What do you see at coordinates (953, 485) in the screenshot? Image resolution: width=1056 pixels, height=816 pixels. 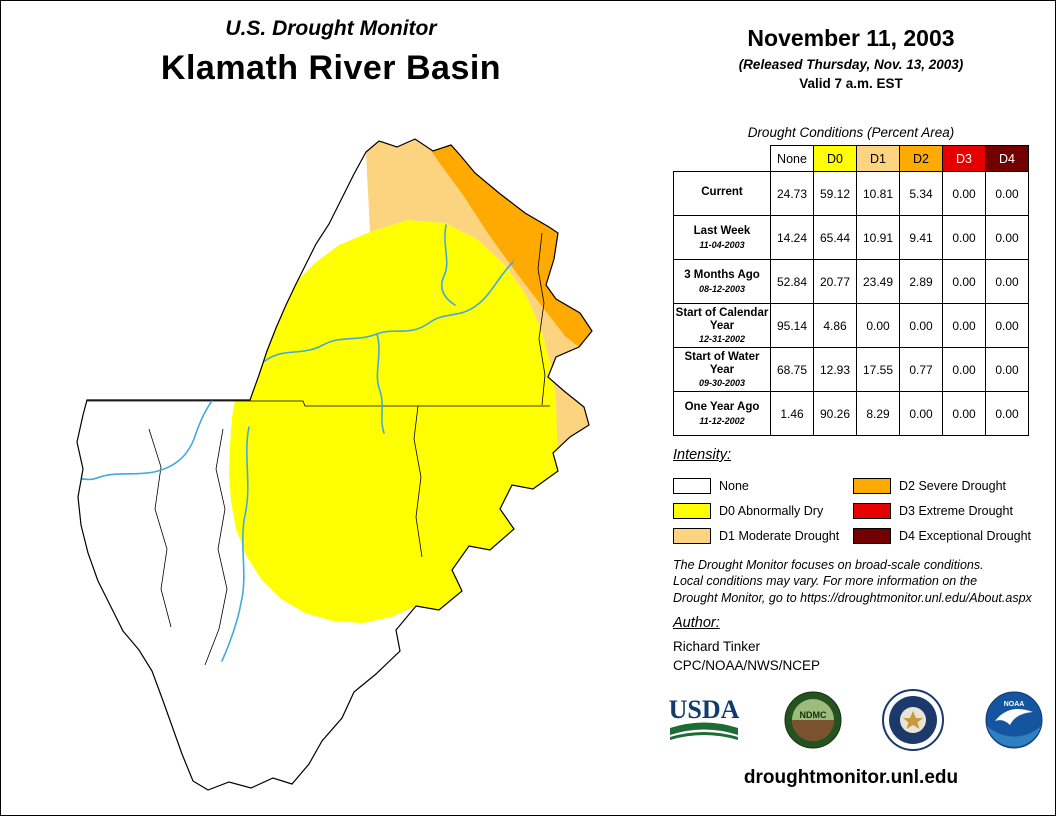 I see `legend-label: D2 Severe Drought` at bounding box center [953, 485].